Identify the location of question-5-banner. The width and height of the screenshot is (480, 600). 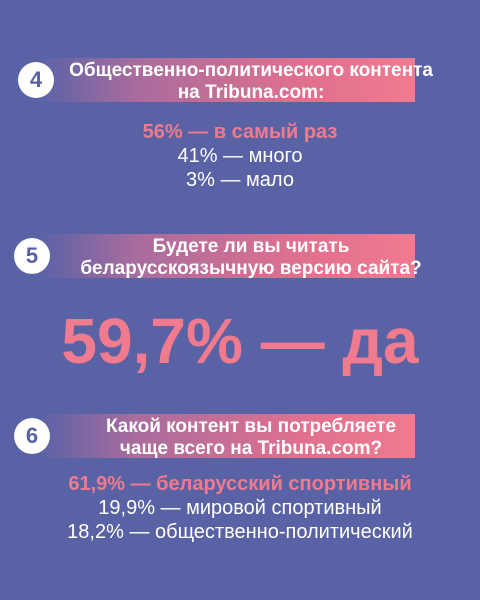
(227, 256).